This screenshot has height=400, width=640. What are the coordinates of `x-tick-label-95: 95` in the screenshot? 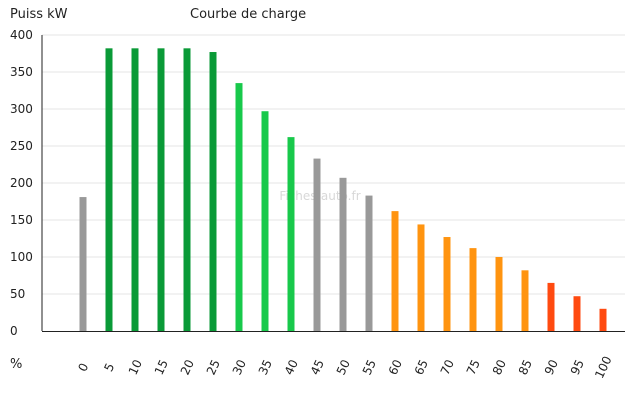 It's located at (577, 367).